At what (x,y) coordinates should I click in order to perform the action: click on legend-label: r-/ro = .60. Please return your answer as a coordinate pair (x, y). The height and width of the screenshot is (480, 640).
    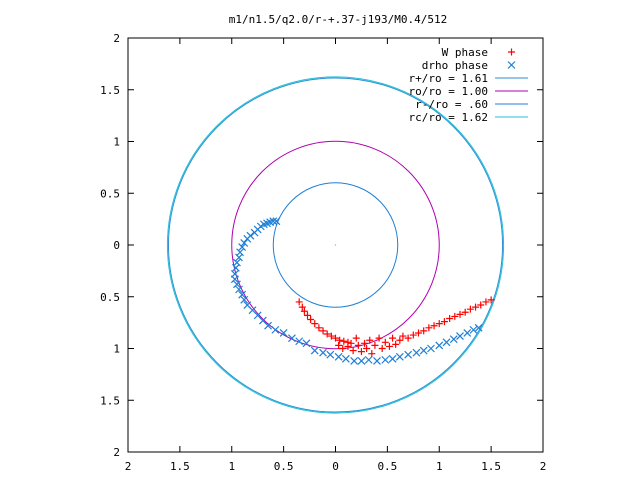
    Looking at the image, I should click on (451, 104).